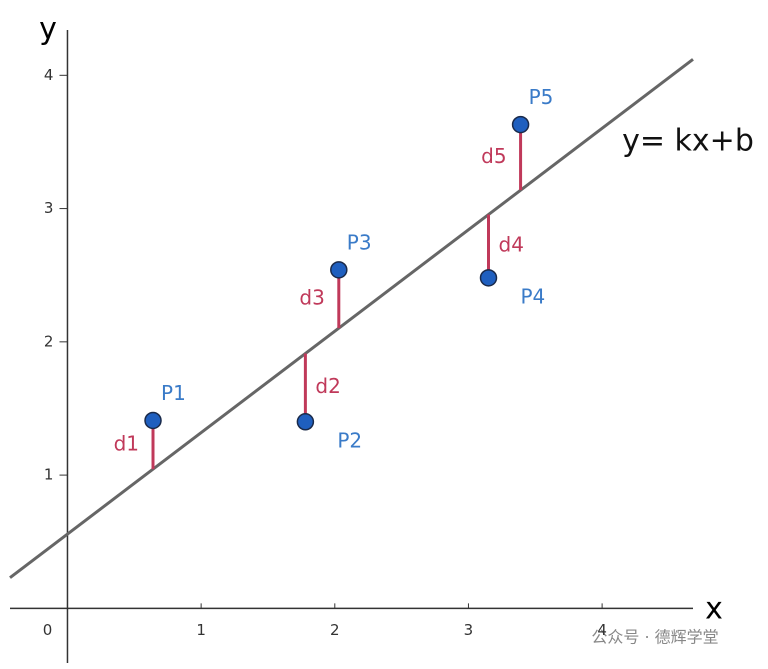 Image resolution: width=768 pixels, height=669 pixels. I want to click on y-axis-label: y, so click(48, 29).